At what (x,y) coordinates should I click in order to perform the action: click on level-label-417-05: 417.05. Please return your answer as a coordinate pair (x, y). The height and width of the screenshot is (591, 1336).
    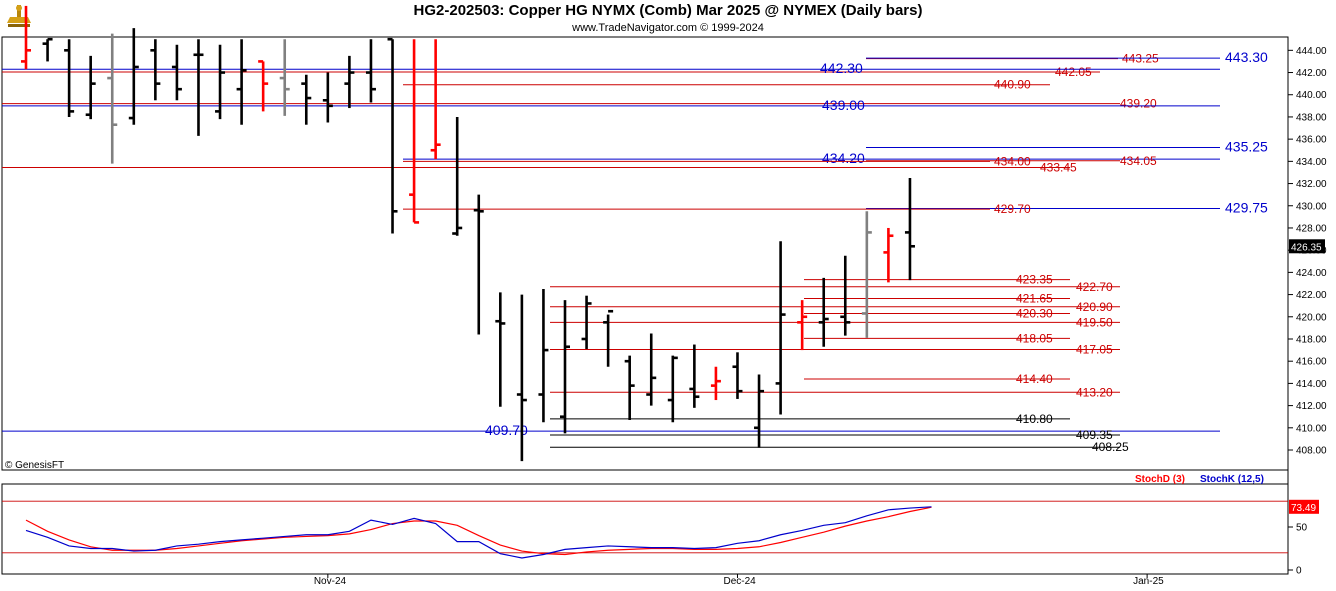
    Looking at the image, I should click on (1094, 350).